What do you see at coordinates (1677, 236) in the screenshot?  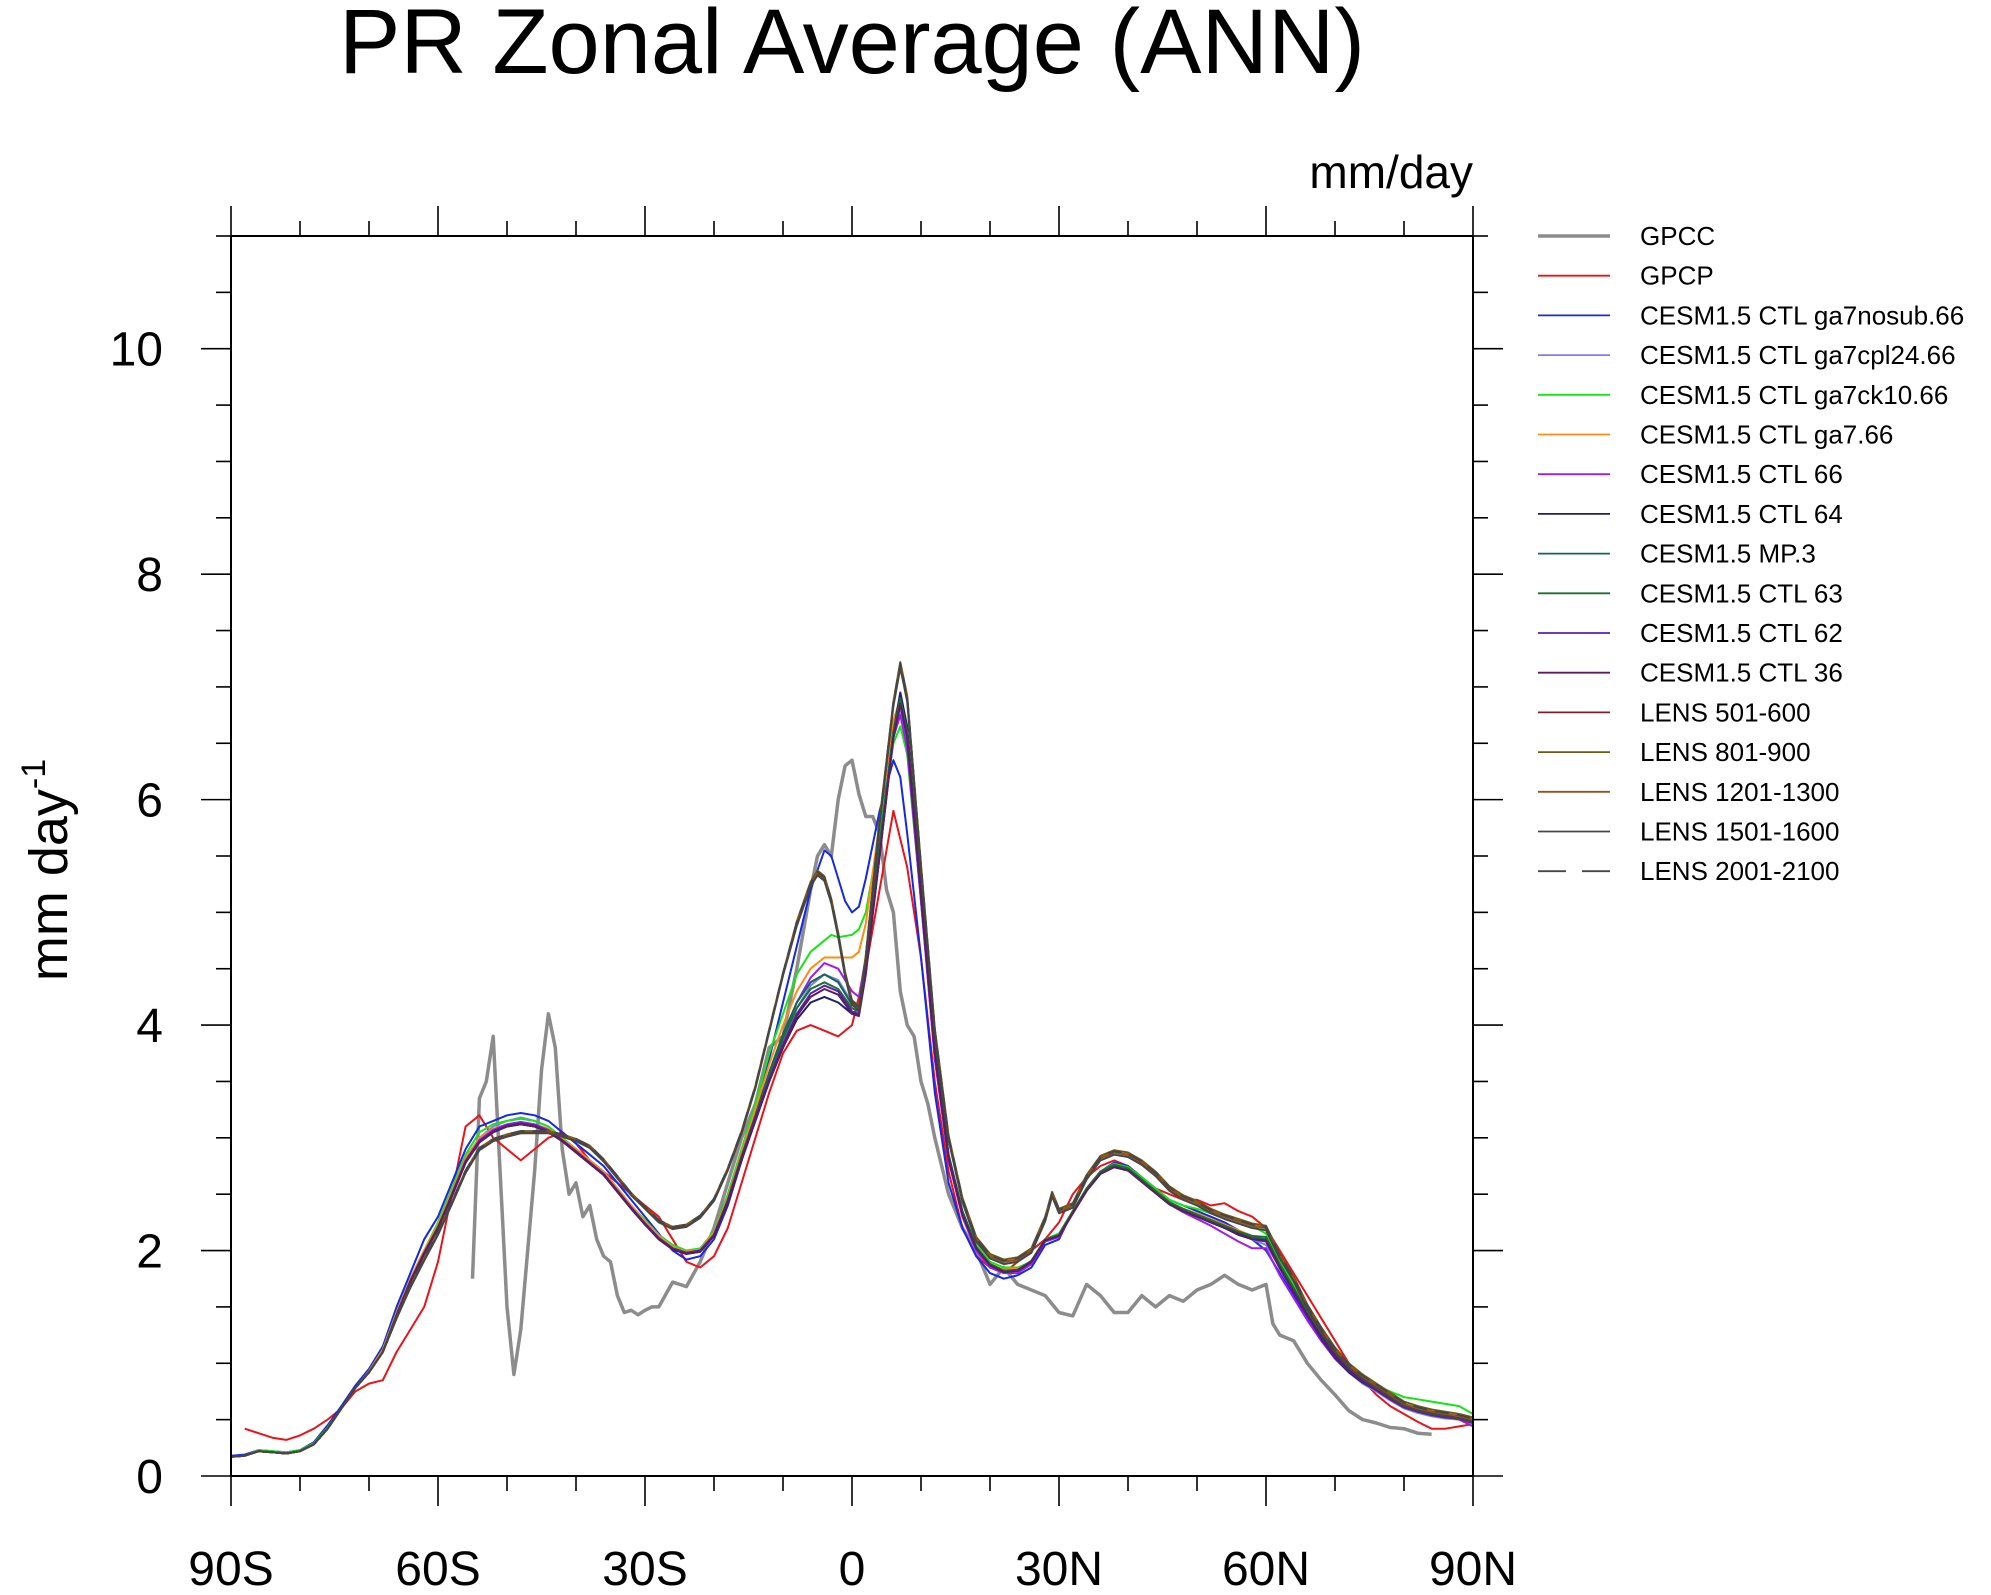 I see `legend-label: GPCC` at bounding box center [1677, 236].